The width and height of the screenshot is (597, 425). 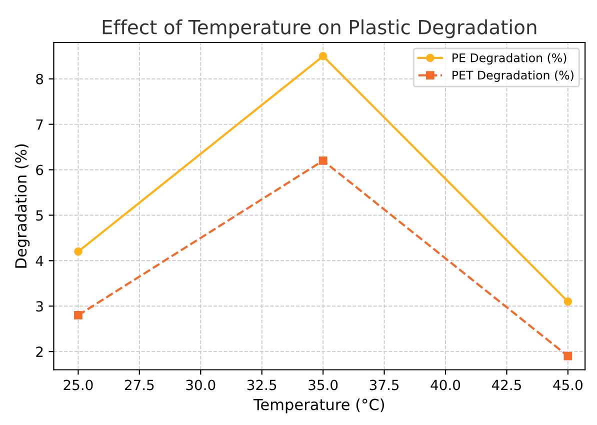 I want to click on x-tick-label: 37.5, so click(x=384, y=385).